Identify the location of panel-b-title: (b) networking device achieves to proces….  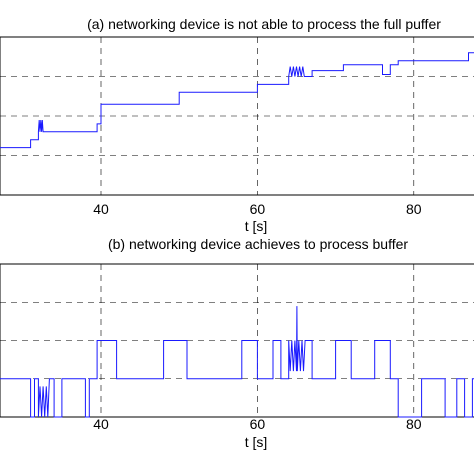
(258, 244).